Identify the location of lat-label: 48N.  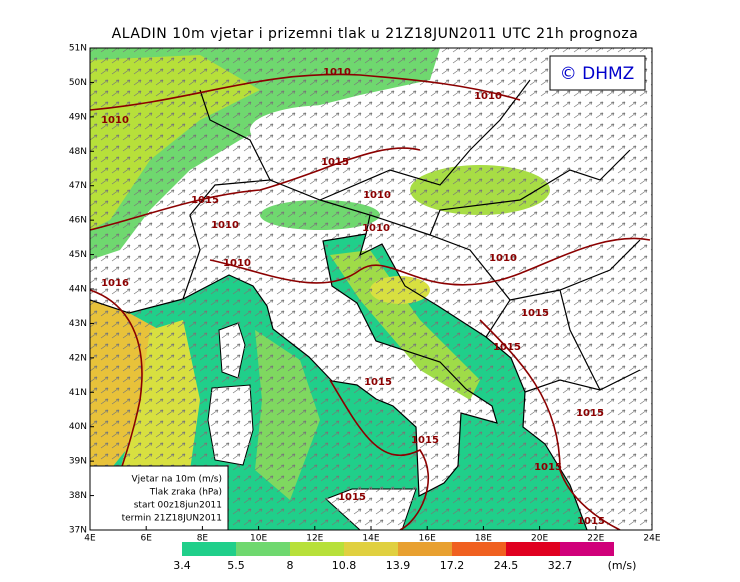
(78, 152).